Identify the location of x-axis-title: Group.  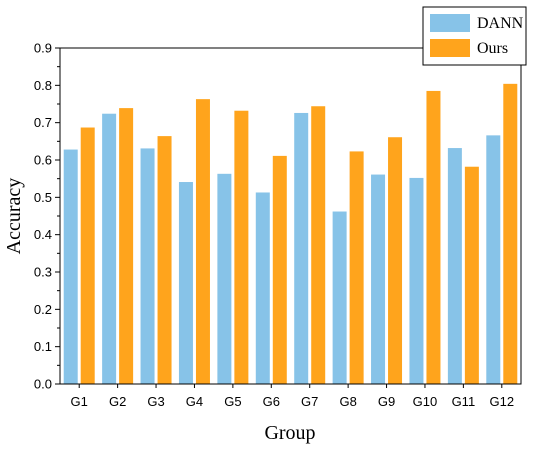
(289, 433).